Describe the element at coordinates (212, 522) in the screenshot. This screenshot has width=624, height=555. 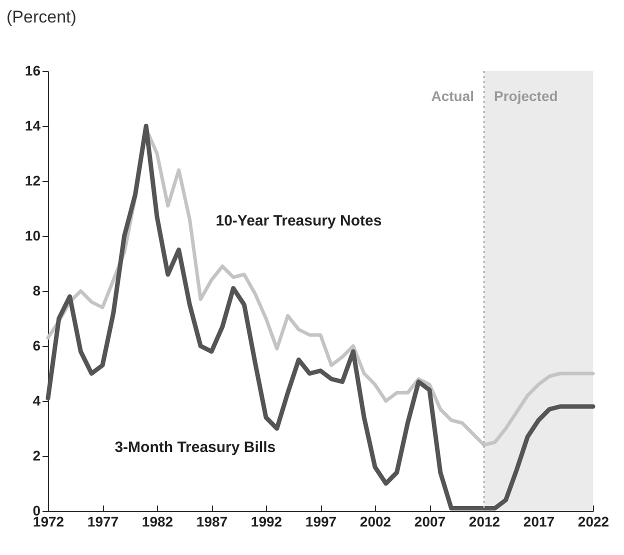
I see `x-tick-label: 1987` at that location.